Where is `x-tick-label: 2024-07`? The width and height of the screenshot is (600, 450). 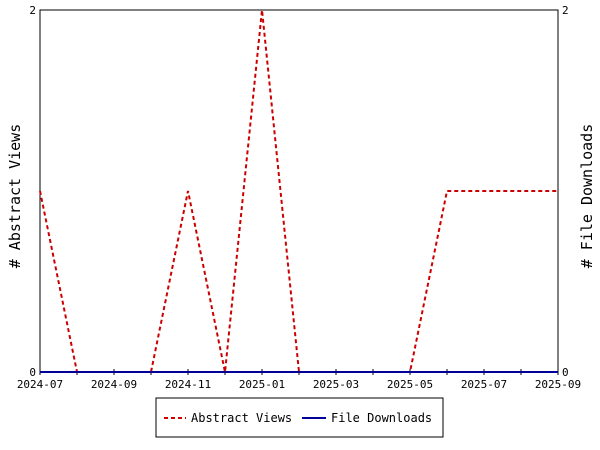 x-tick-label: 2024-07 is located at coordinates (40, 384).